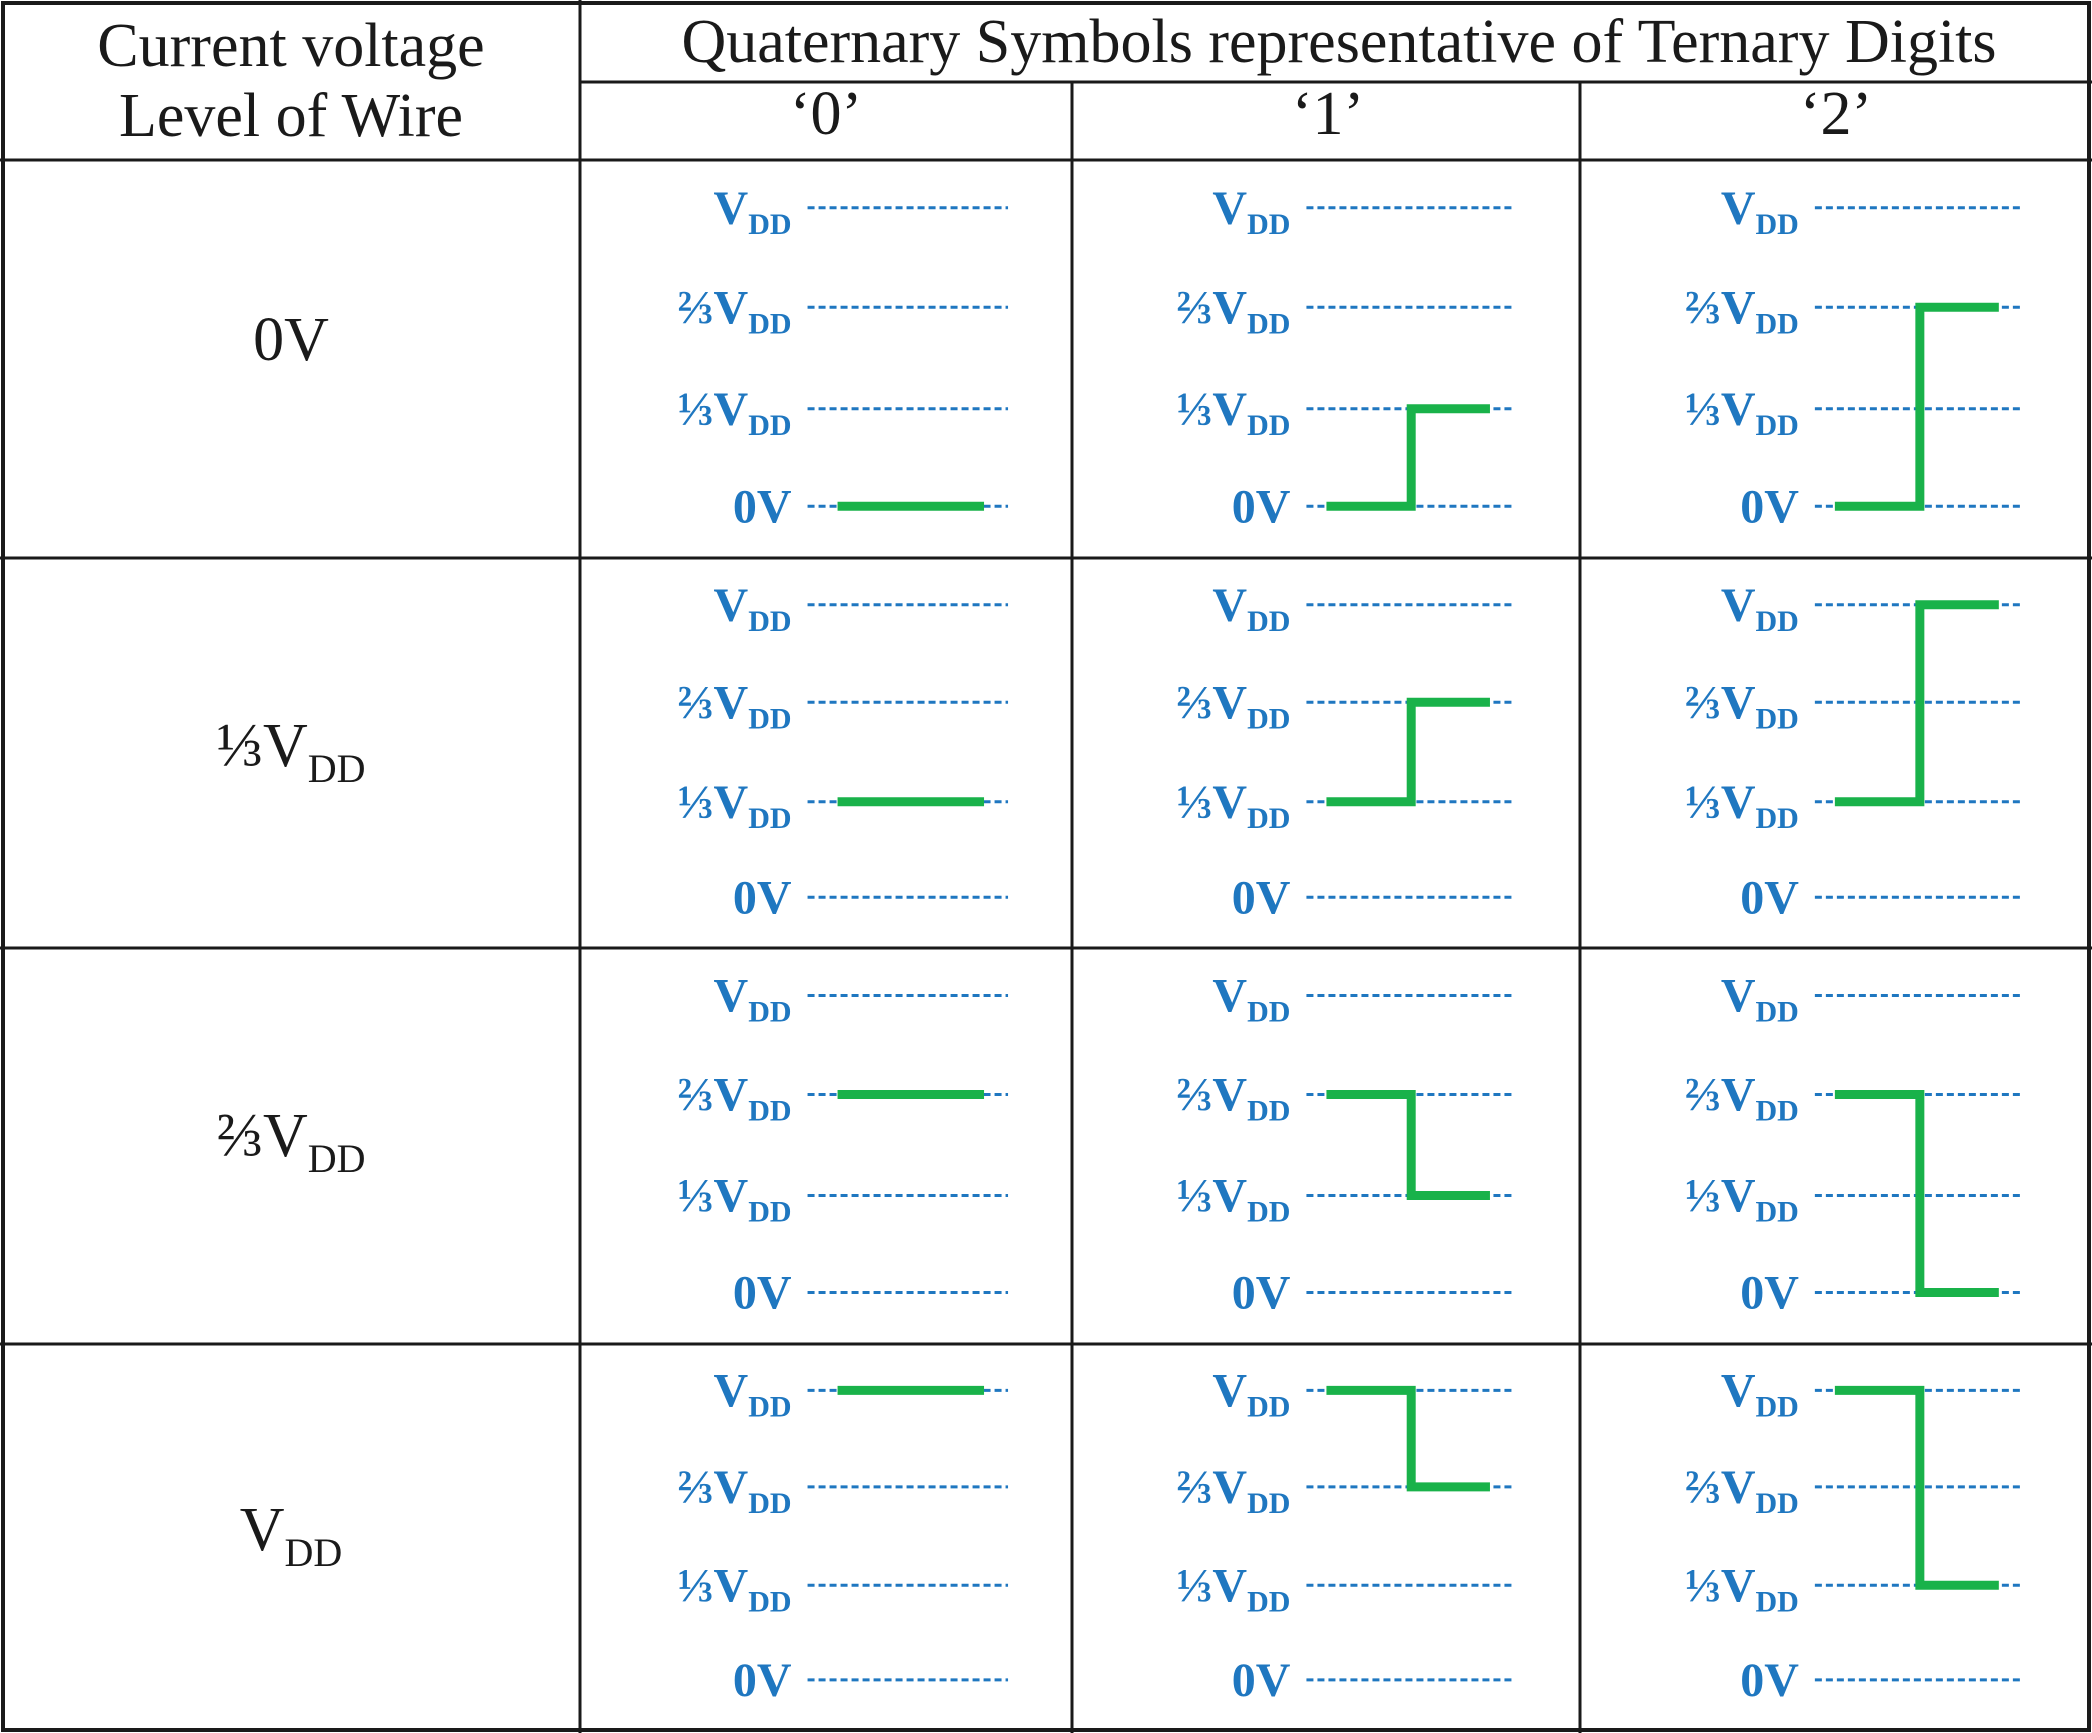 The height and width of the screenshot is (1733, 2092). I want to click on row-label-main: V, so click(262, 1530).